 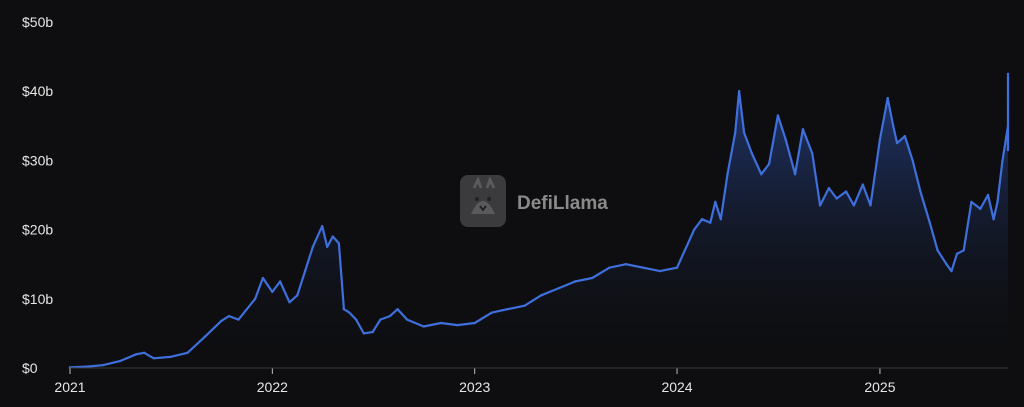 I want to click on y-tick-label: $40b, so click(x=37, y=91).